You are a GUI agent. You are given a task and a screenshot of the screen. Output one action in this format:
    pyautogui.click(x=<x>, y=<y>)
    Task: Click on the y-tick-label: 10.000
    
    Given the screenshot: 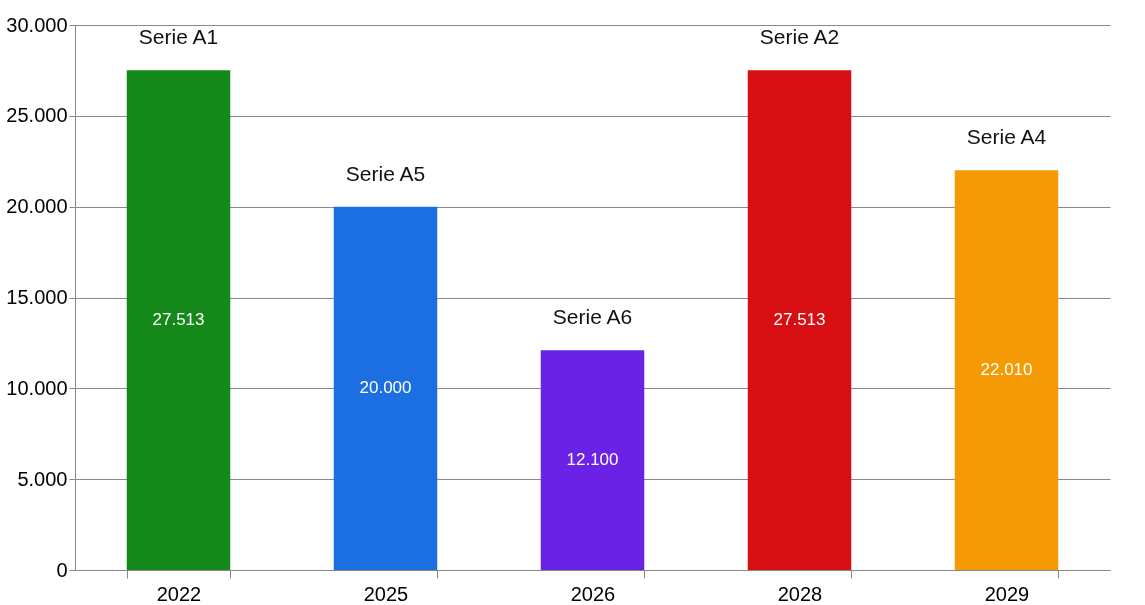 What is the action you would take?
    pyautogui.click(x=37, y=387)
    